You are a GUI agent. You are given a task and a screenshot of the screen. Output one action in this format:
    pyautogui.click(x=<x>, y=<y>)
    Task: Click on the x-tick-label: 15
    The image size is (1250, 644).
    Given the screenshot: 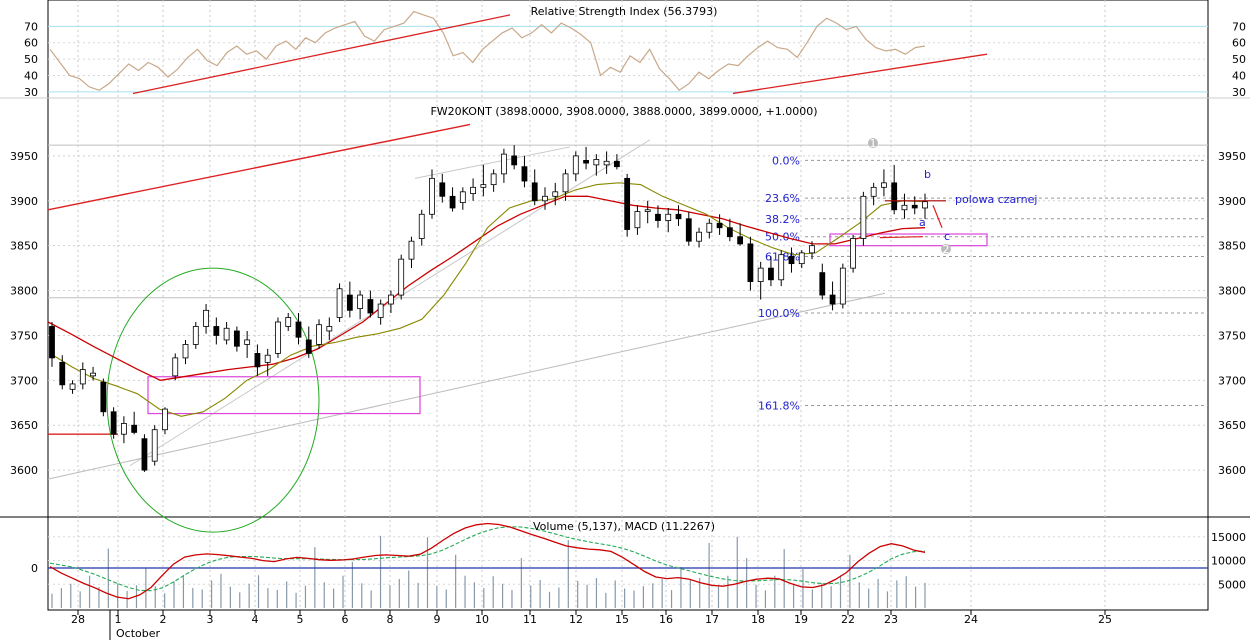 What is the action you would take?
    pyautogui.click(x=622, y=619)
    